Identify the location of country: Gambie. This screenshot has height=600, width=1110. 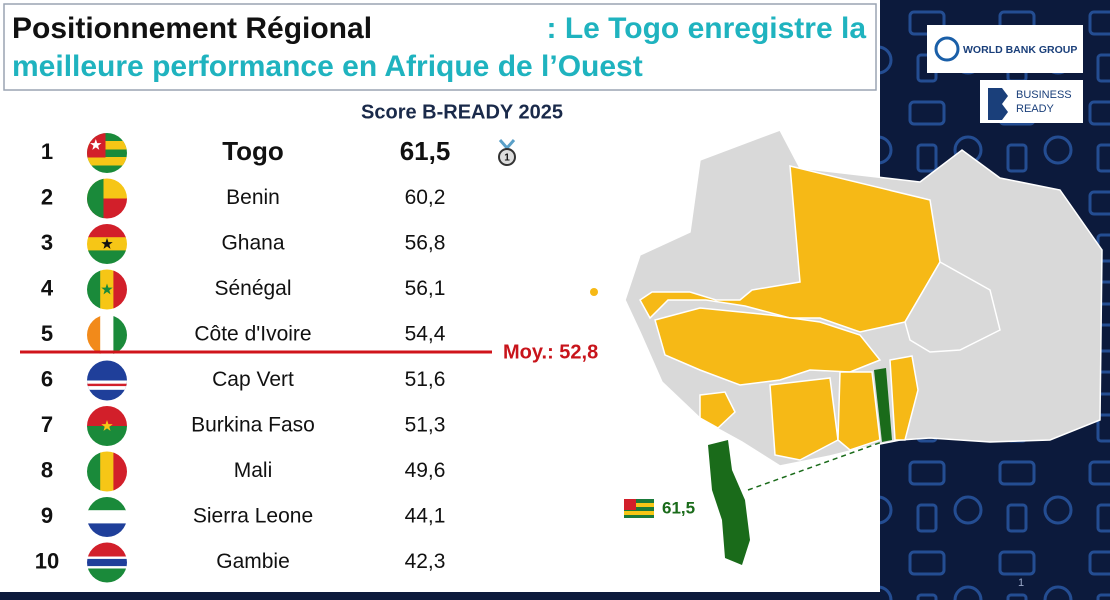
(253, 561).